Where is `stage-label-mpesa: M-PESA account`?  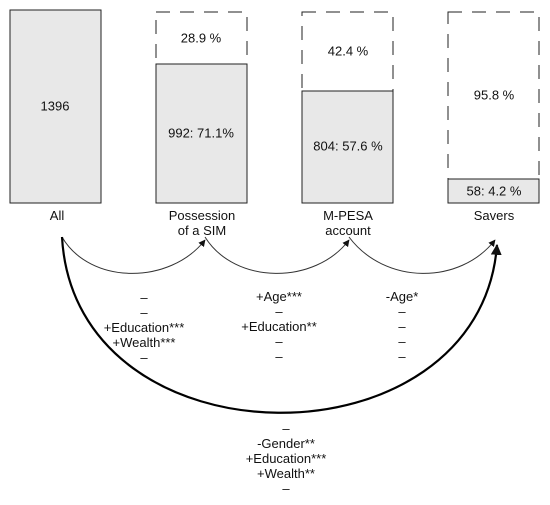 stage-label-mpesa: M-PESA account is located at coordinates (348, 223).